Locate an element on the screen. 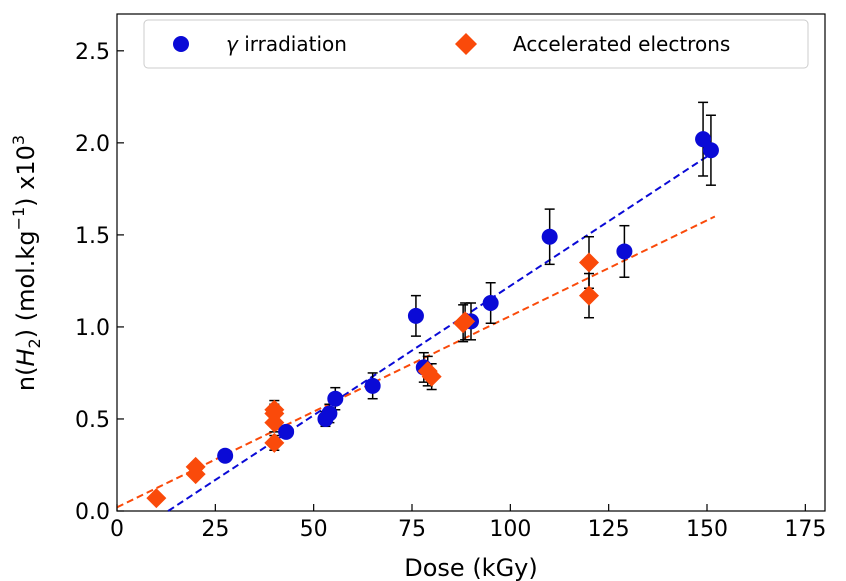 The width and height of the screenshot is (846, 581). legend-label-electrons: Accelerated electrons is located at coordinates (621, 44).